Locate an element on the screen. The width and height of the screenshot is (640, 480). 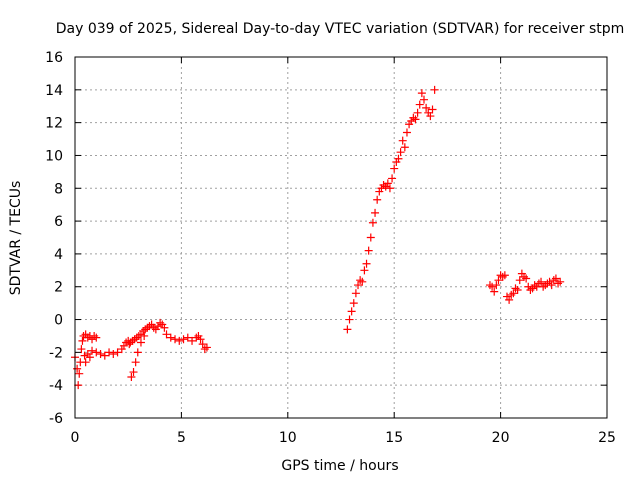
y-tick-label: 14 is located at coordinates (54, 91).